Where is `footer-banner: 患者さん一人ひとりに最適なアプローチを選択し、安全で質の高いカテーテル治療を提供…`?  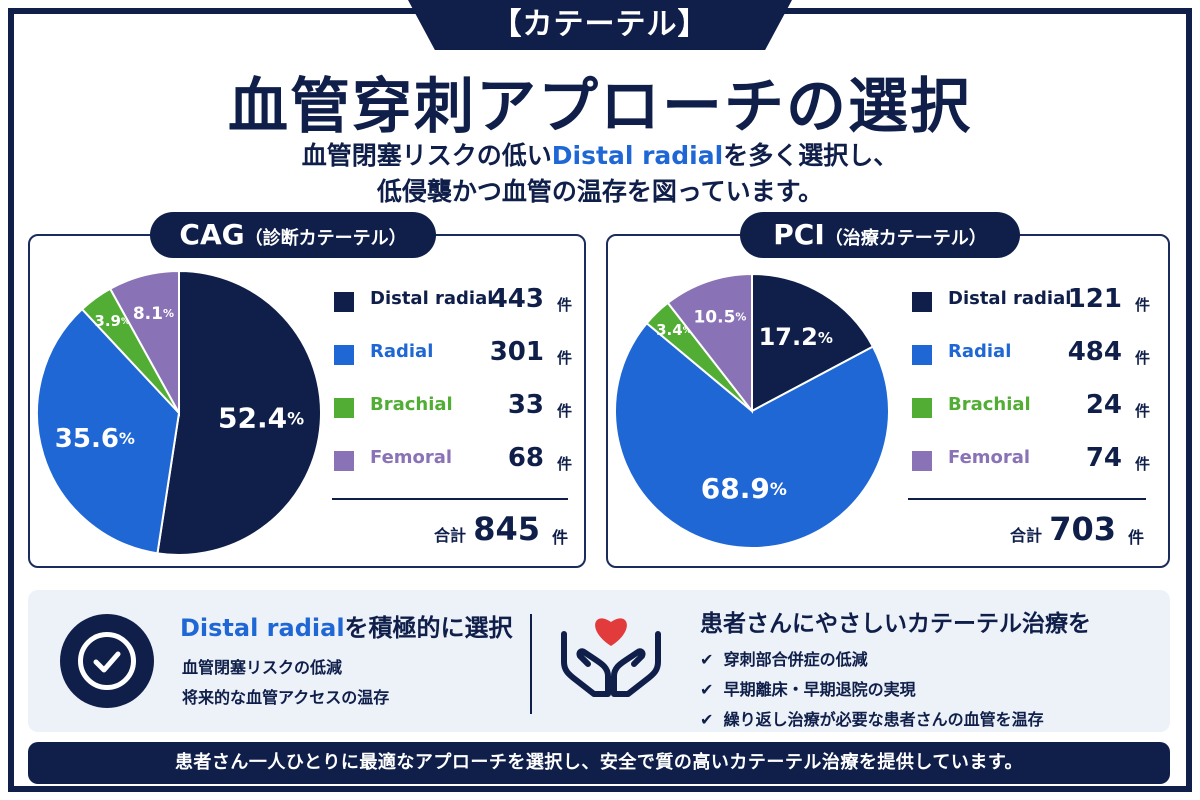 footer-banner: 患者さん一人ひとりに最適なアプローチを選択し、安全で質の高いカテーテル治療を提供… is located at coordinates (599, 763).